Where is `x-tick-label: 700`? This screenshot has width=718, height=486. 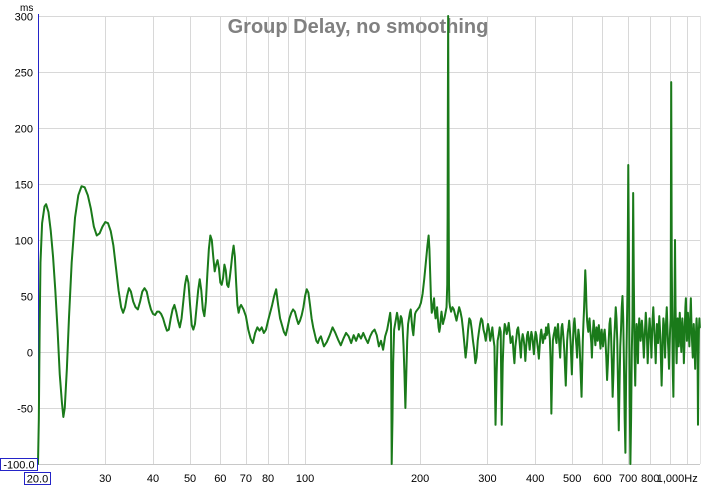
x-tick-label: 700 is located at coordinates (628, 479).